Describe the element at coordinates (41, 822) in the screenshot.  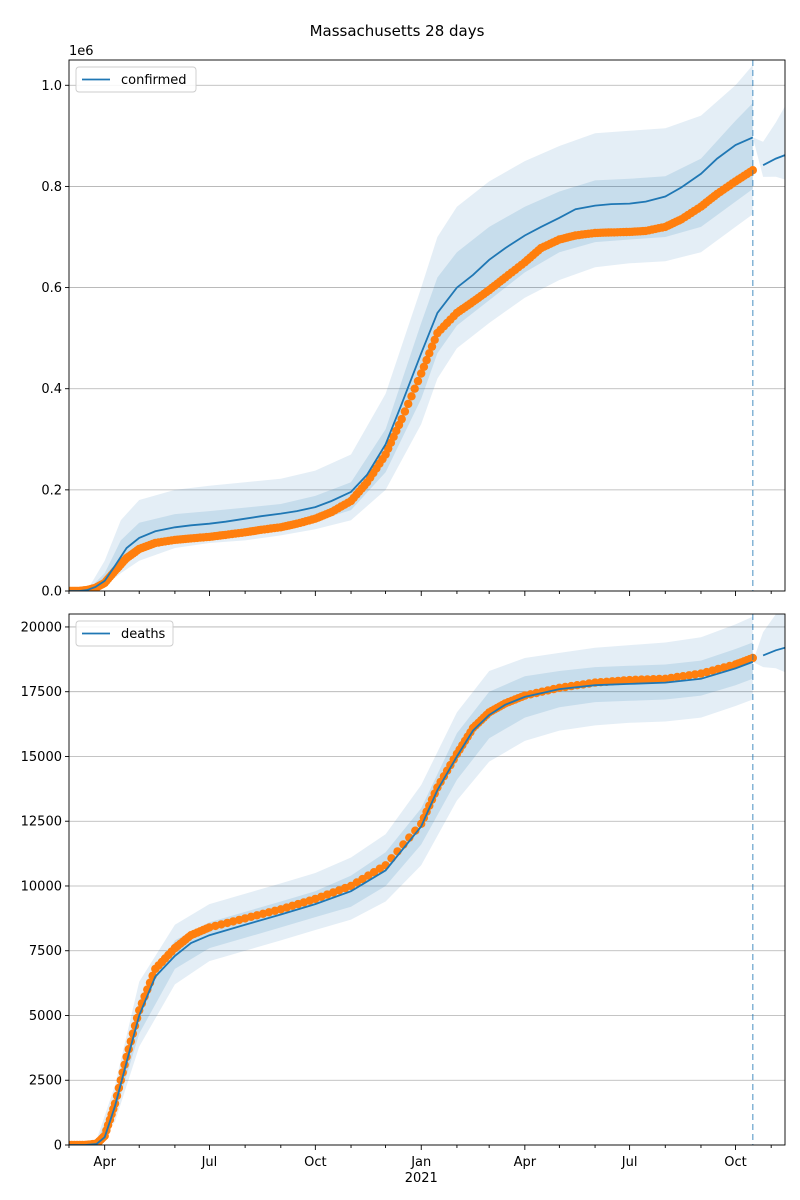
I see `y-tick-label: 12500` at that location.